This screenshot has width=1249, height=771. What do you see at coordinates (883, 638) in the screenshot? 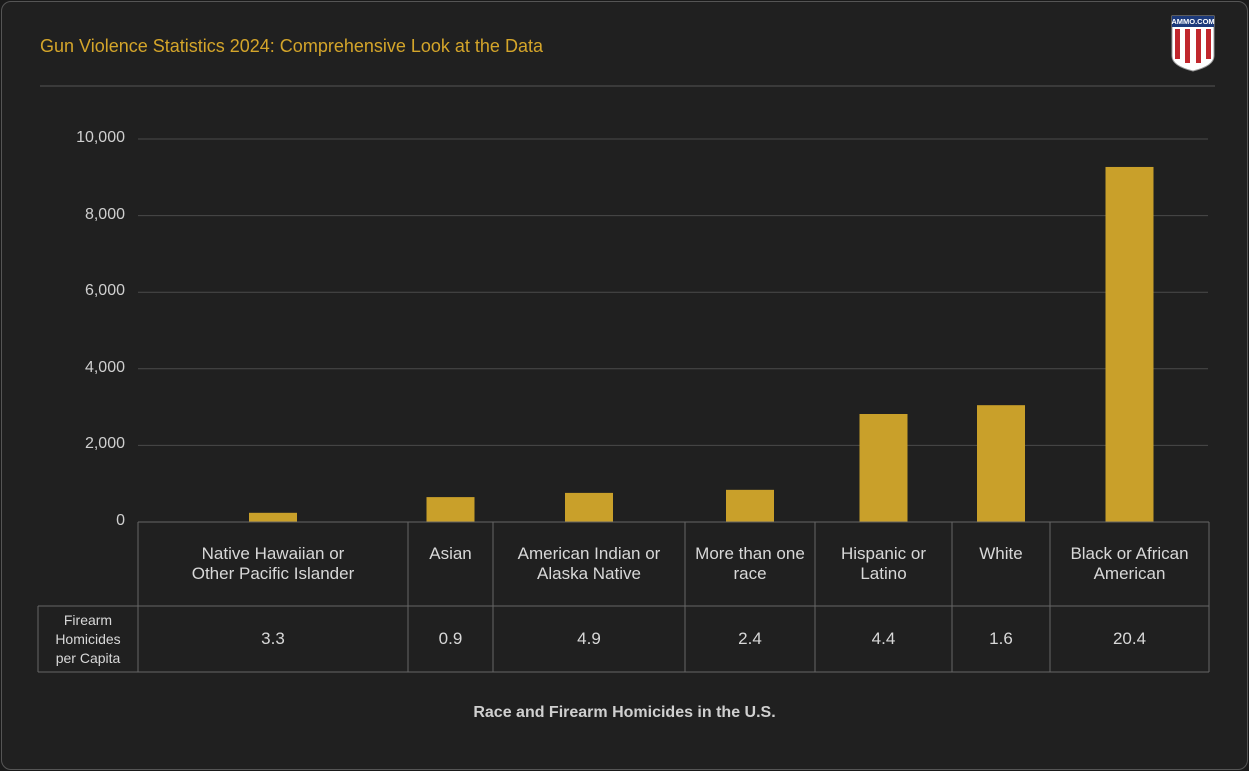
I see `table-value: 4.4` at bounding box center [883, 638].